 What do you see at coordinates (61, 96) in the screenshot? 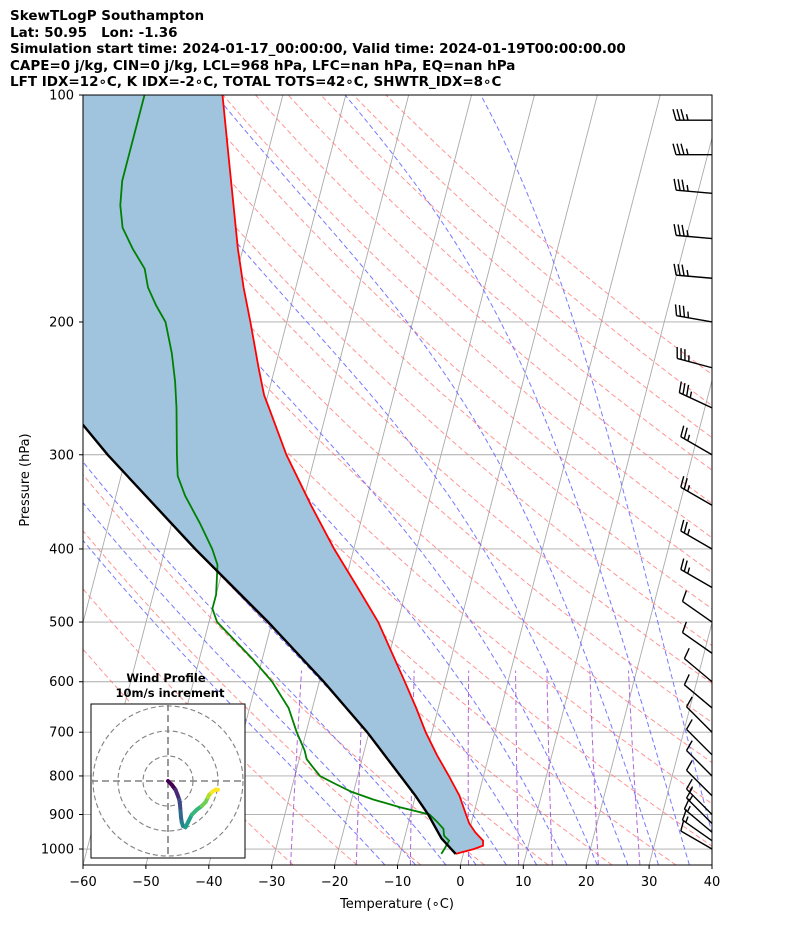
I see `y-tick-label: 100` at bounding box center [61, 96].